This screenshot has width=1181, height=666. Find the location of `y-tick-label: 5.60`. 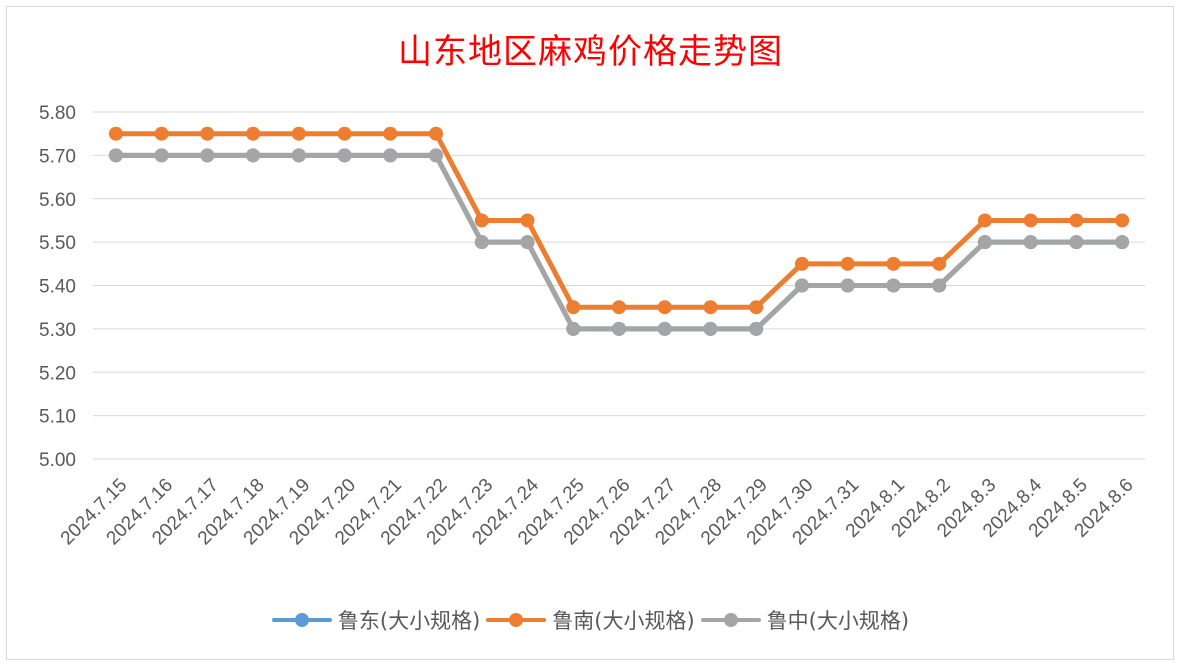

y-tick-label: 5.60 is located at coordinates (57, 200).